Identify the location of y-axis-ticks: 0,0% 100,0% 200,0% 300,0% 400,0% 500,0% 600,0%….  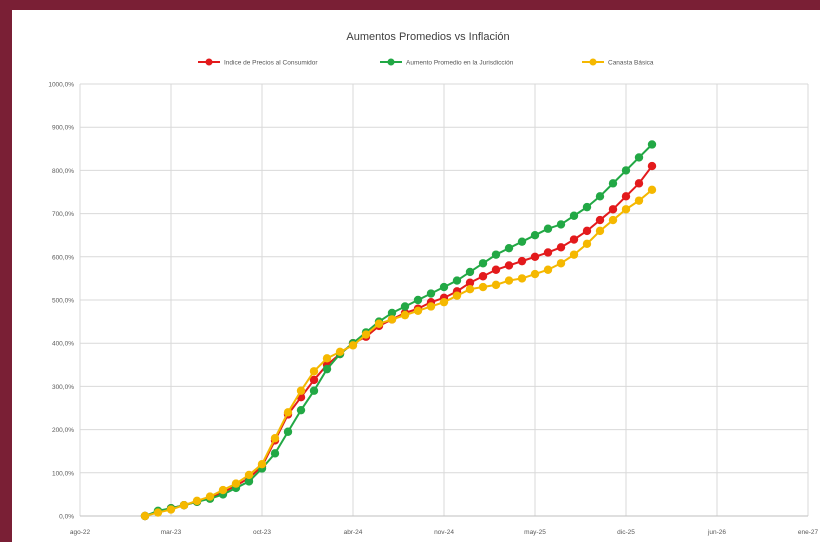
(61, 301).